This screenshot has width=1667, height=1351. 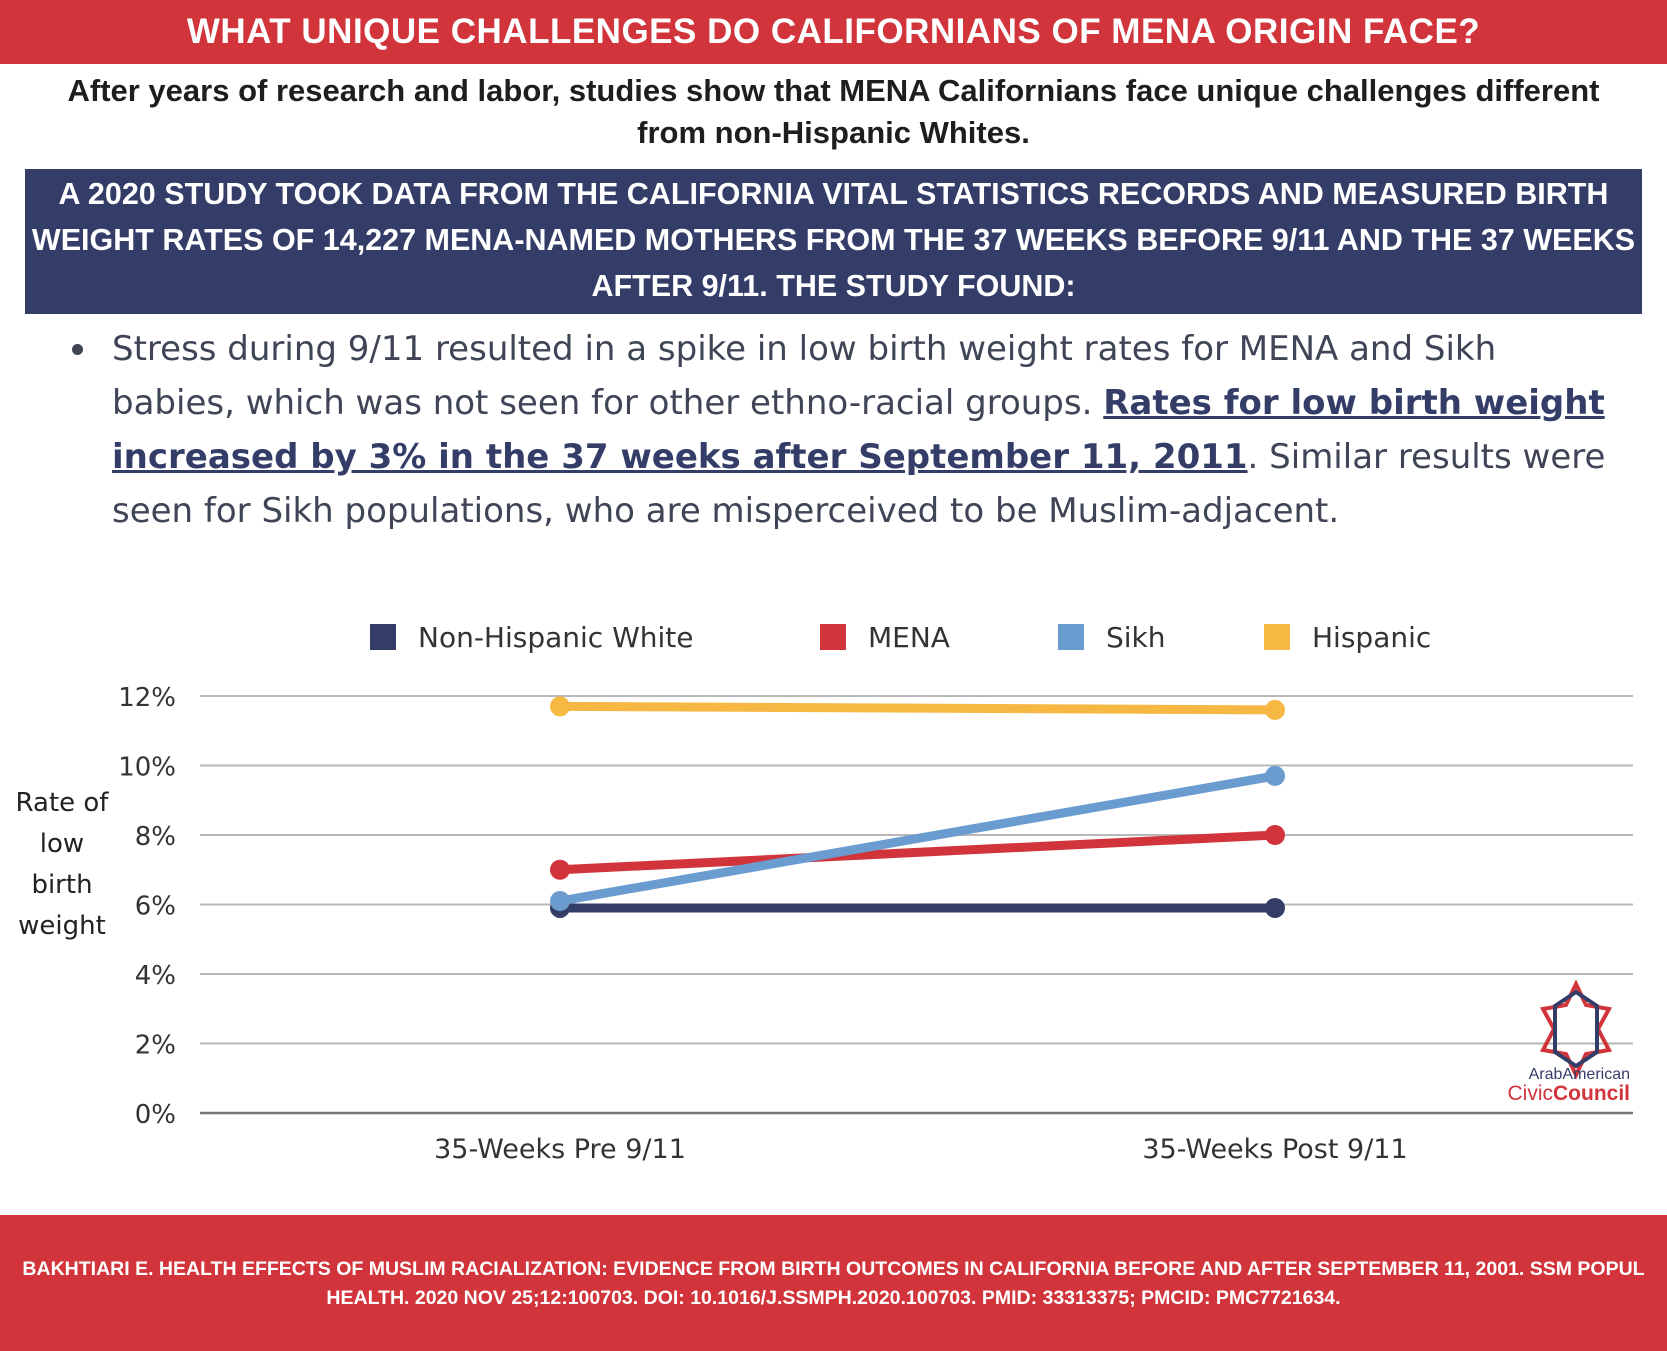 What do you see at coordinates (77, 349) in the screenshot?
I see `bullet-dot-icon` at bounding box center [77, 349].